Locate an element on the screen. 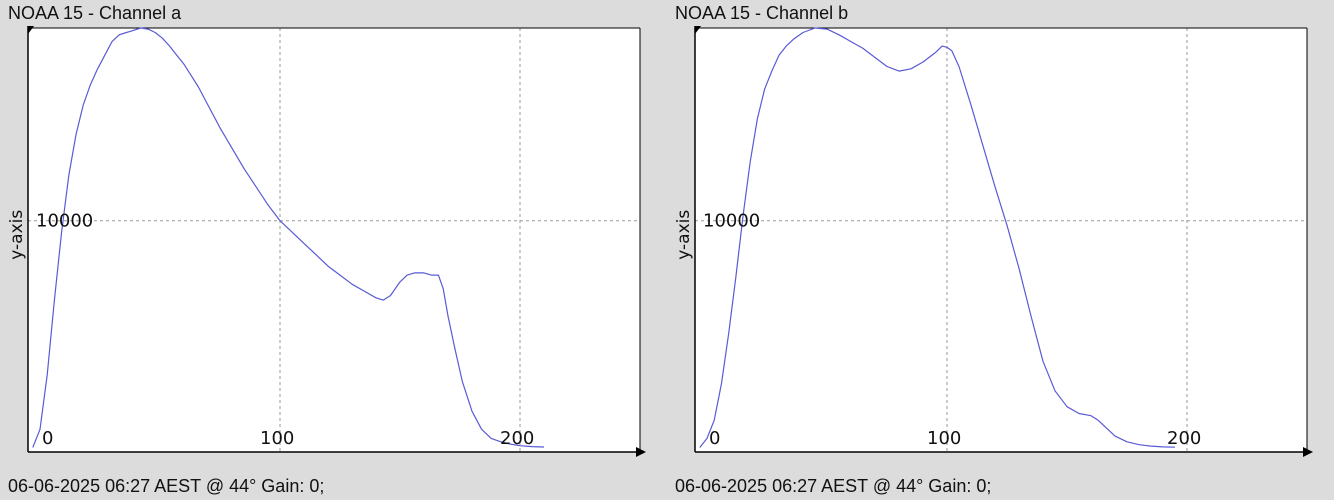  chart-title: NOAA 15 - Channel b is located at coordinates (762, 13).